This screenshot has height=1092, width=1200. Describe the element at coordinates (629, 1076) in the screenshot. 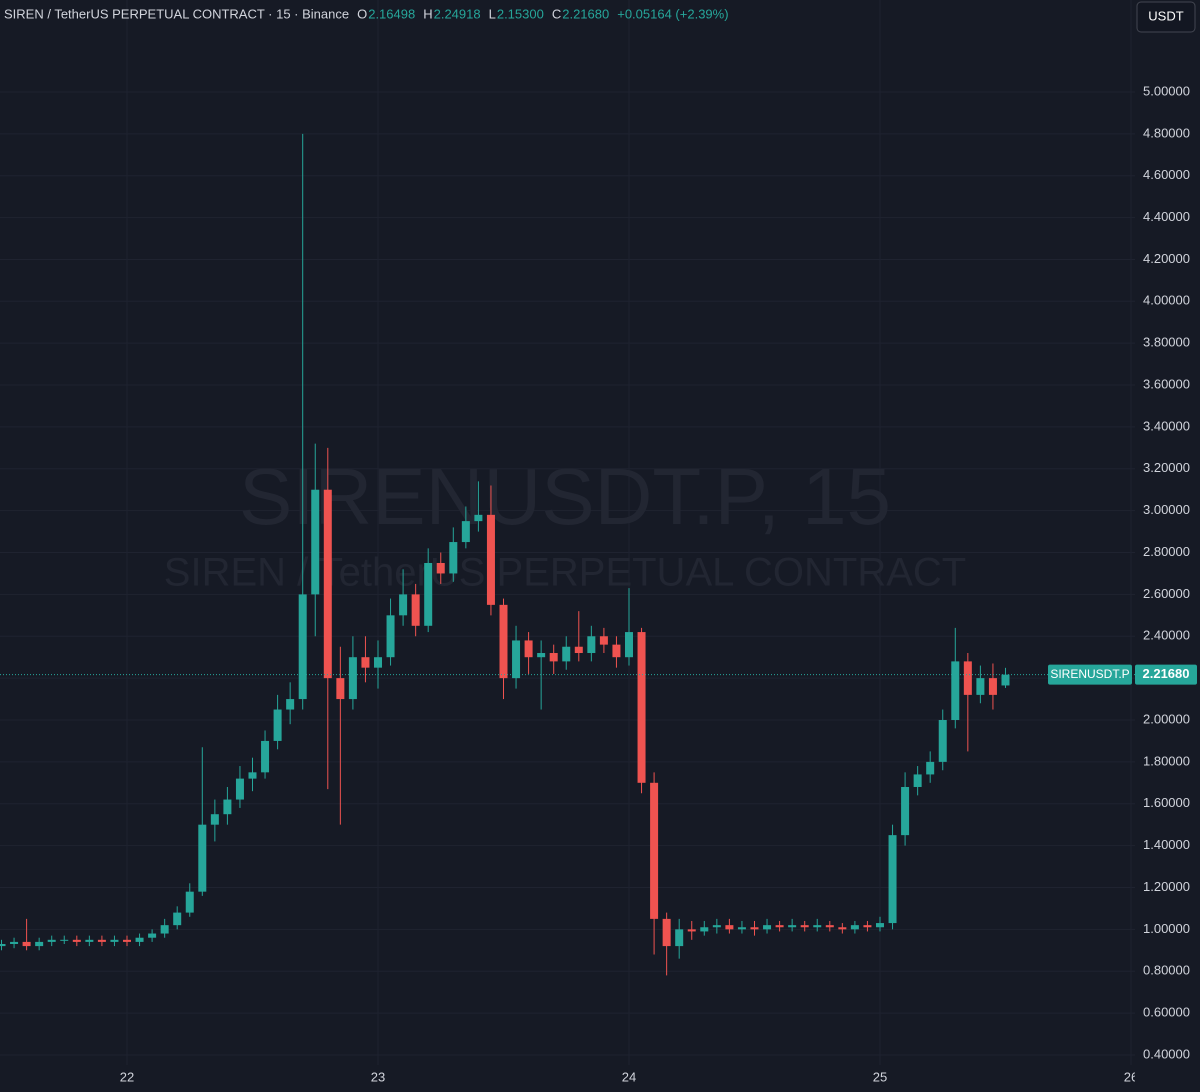

I see `x-tick-label: 24` at that location.